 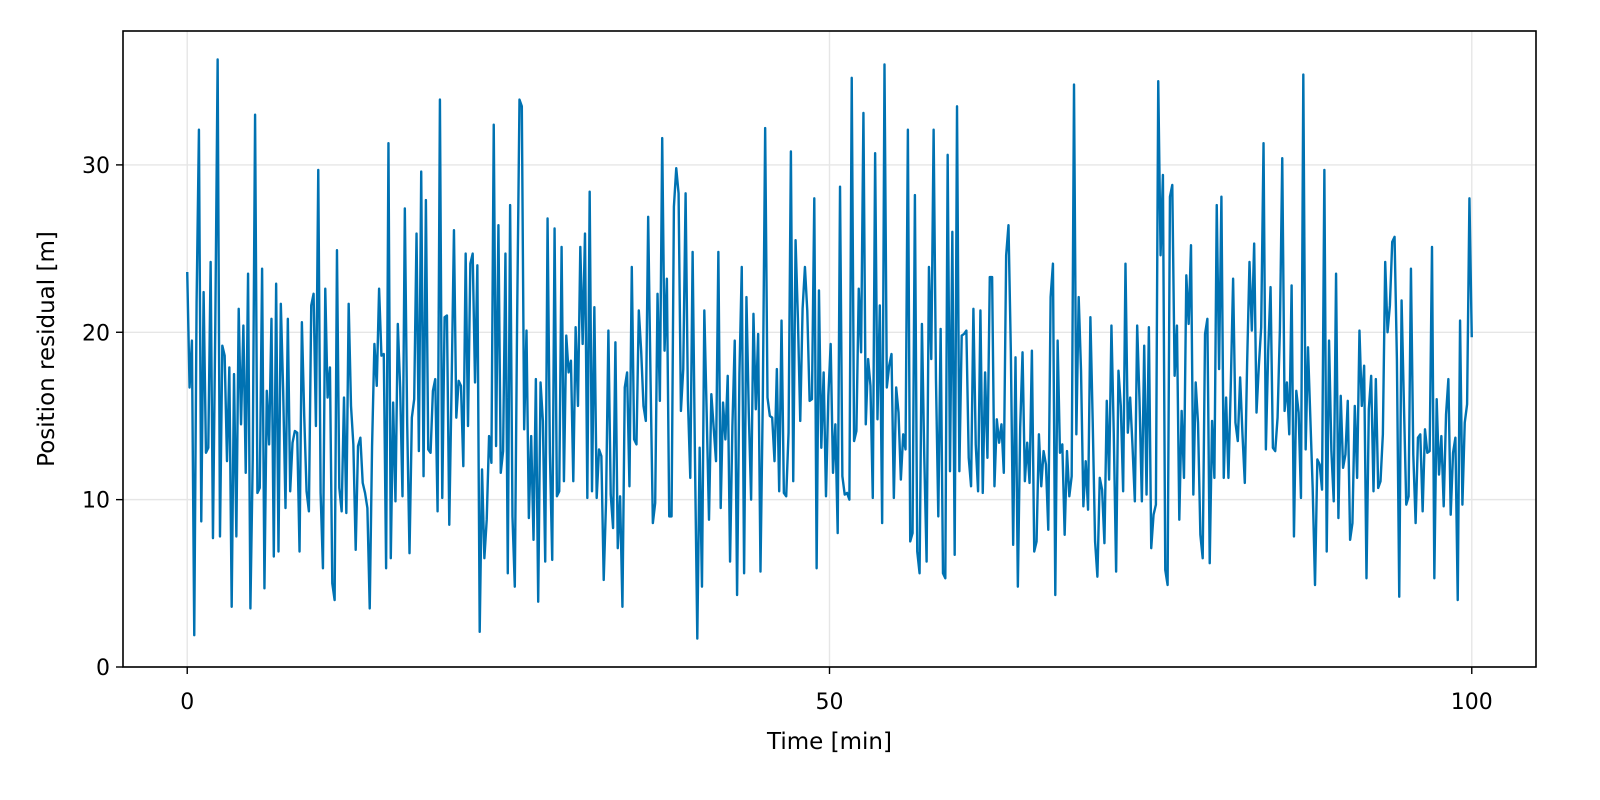 I want to click on x-tick-label: 100, so click(x=1472, y=702).